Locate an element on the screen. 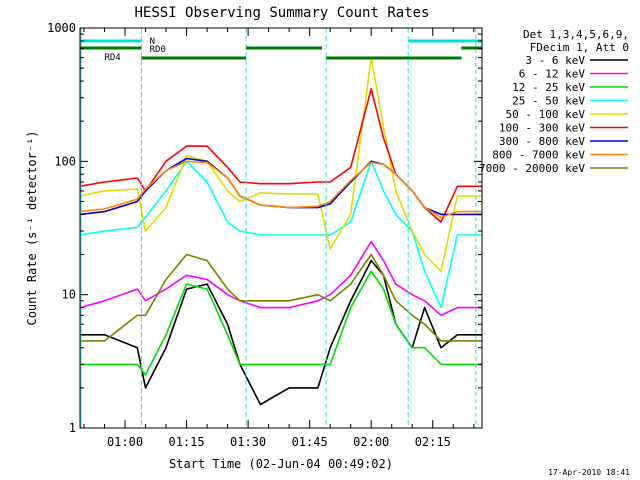 The image size is (640, 480). legend-label: 12 - 25 keV is located at coordinates (548, 87).